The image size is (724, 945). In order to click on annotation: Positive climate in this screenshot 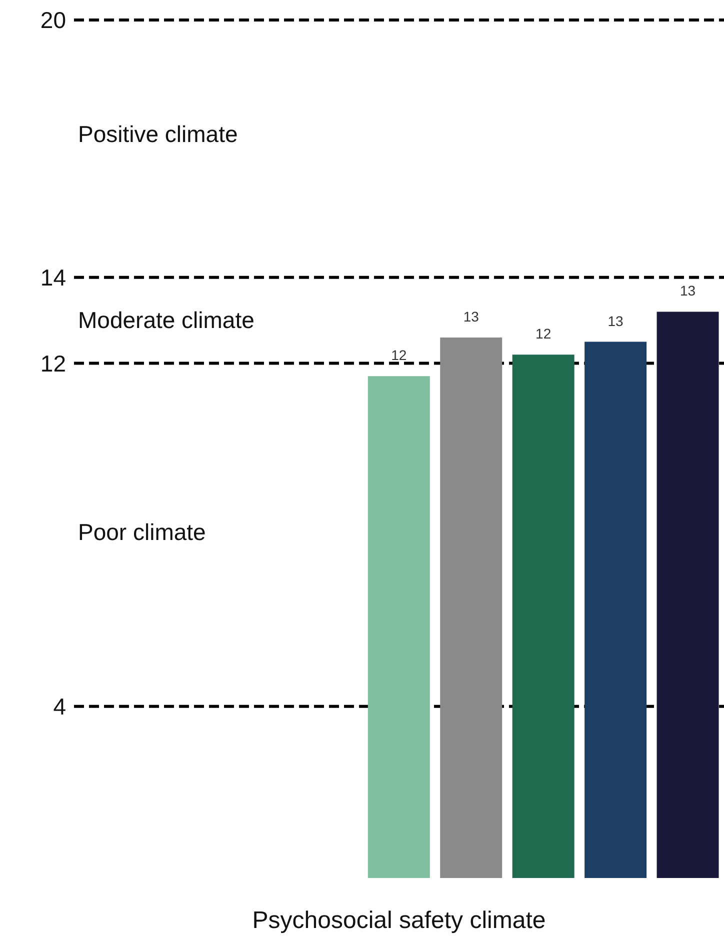, I will do `click(158, 134)`.